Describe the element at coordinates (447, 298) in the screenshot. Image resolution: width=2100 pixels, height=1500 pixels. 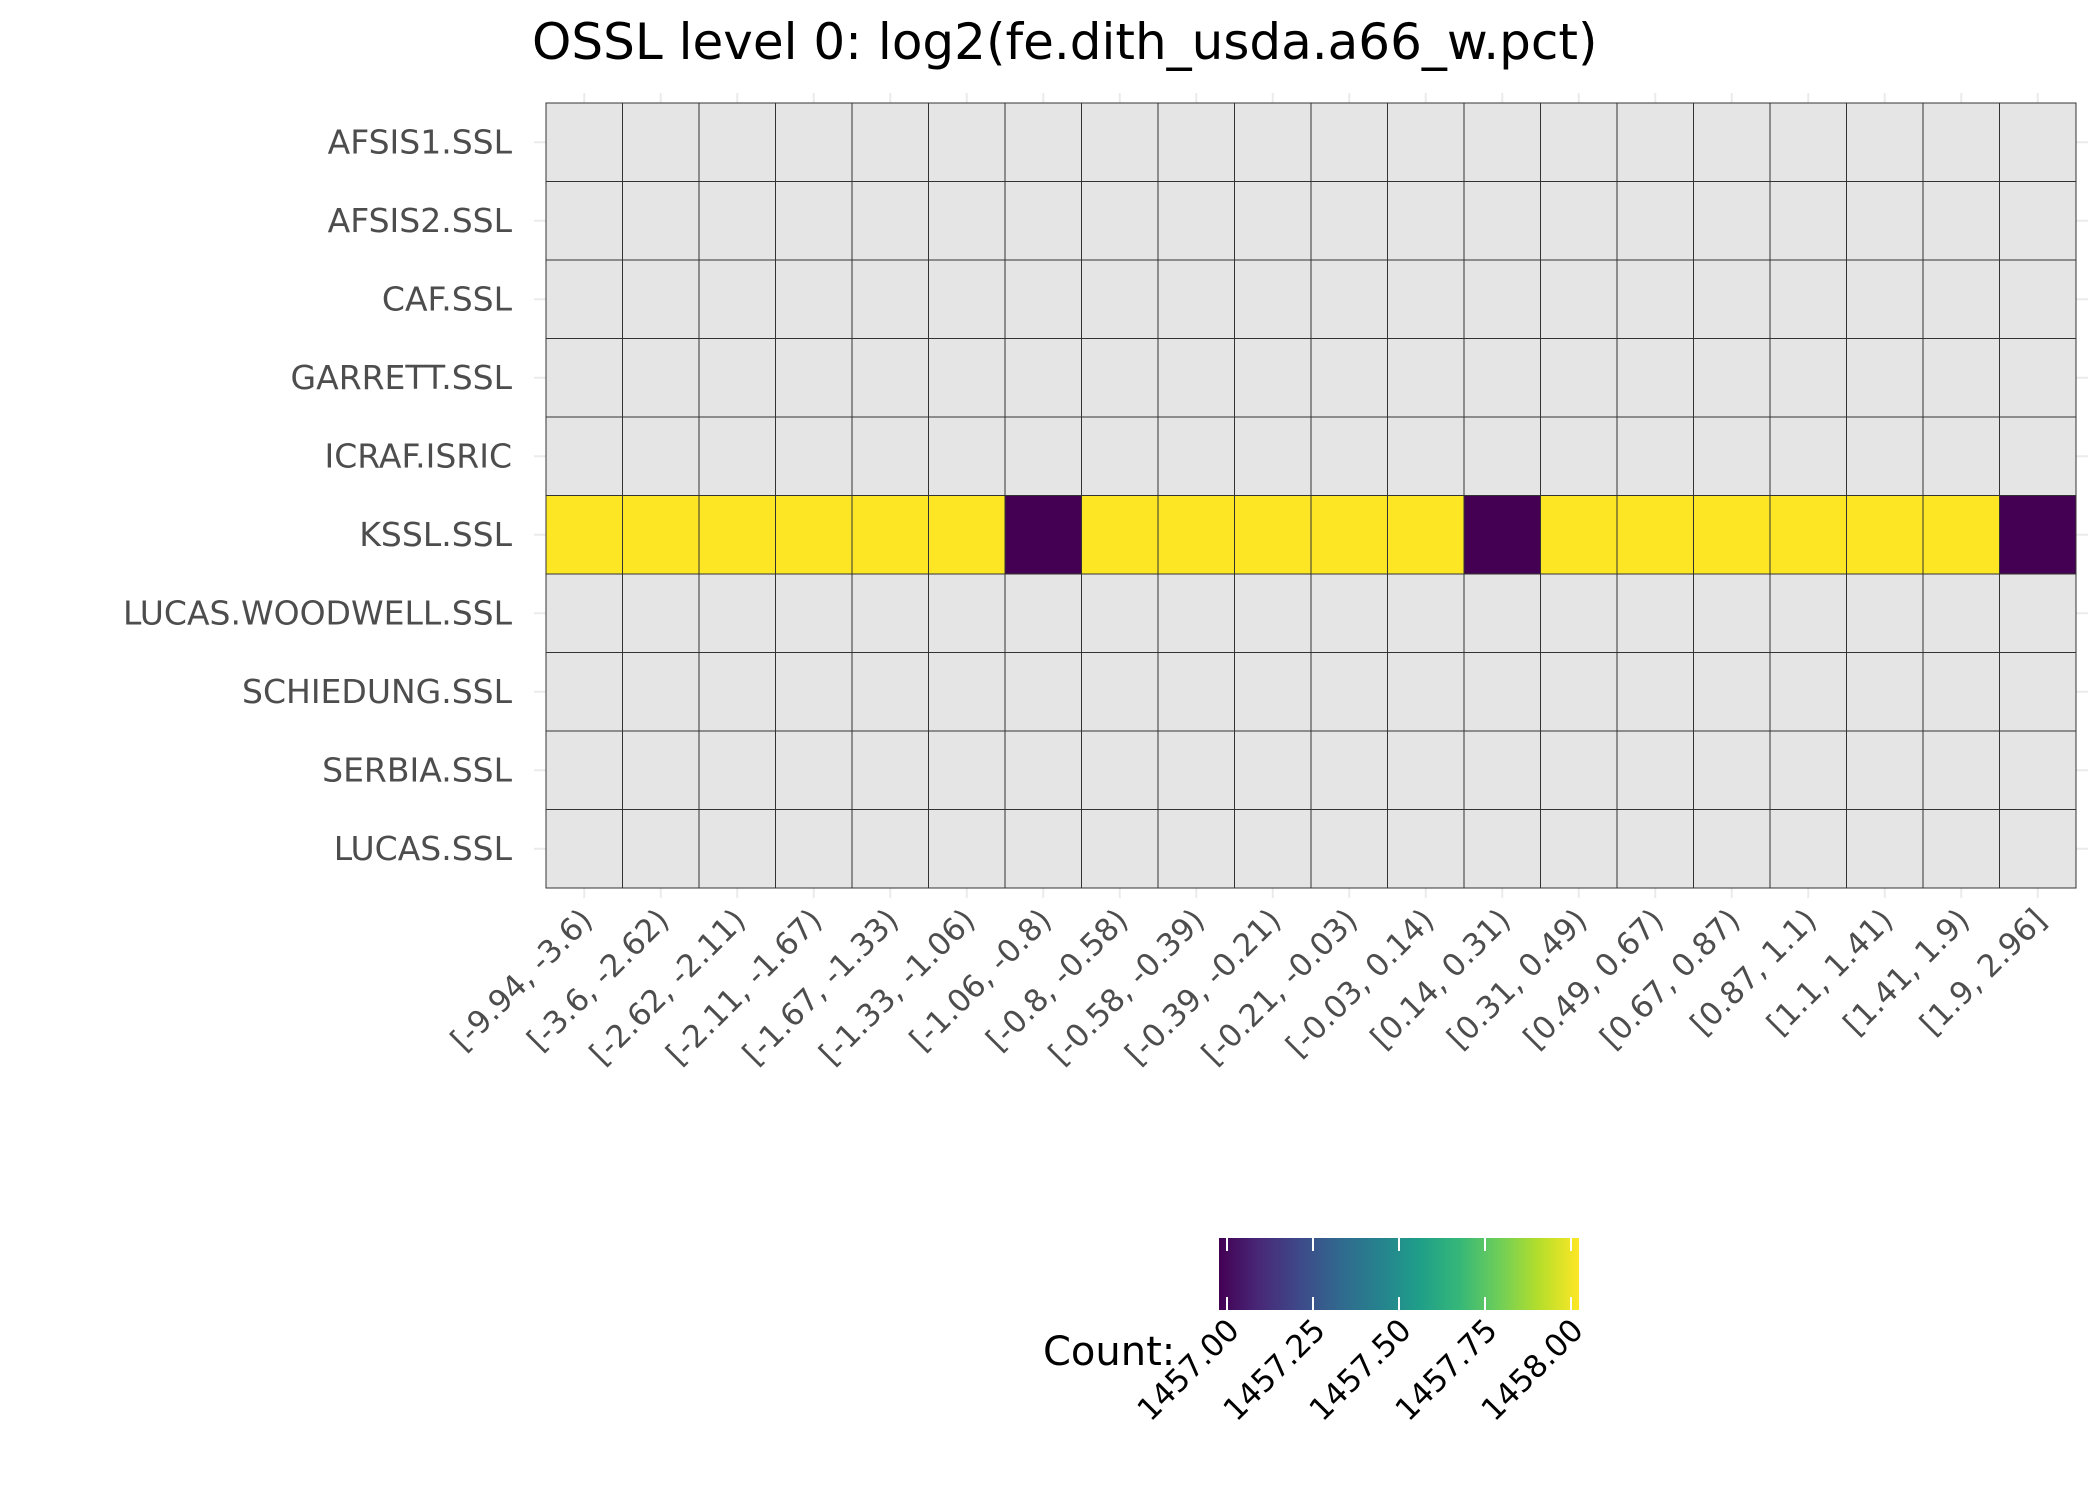
I see `y-tick-label: CAF.SSL` at that location.